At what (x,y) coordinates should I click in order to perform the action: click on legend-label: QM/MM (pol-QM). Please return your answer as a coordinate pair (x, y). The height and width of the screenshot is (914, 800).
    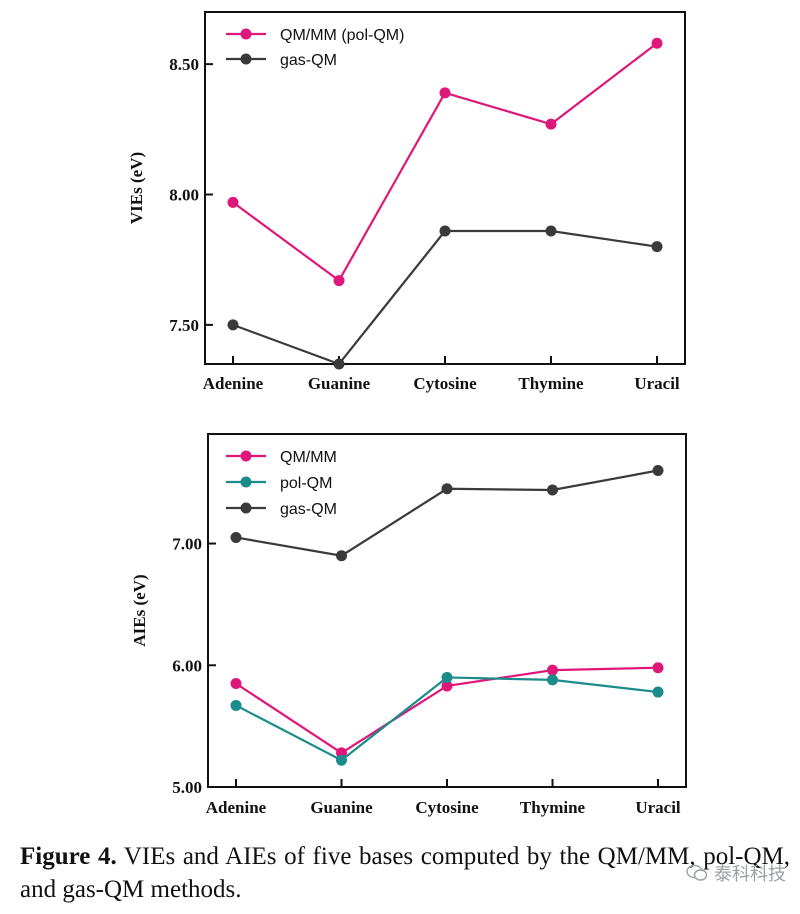
    Looking at the image, I should click on (342, 35).